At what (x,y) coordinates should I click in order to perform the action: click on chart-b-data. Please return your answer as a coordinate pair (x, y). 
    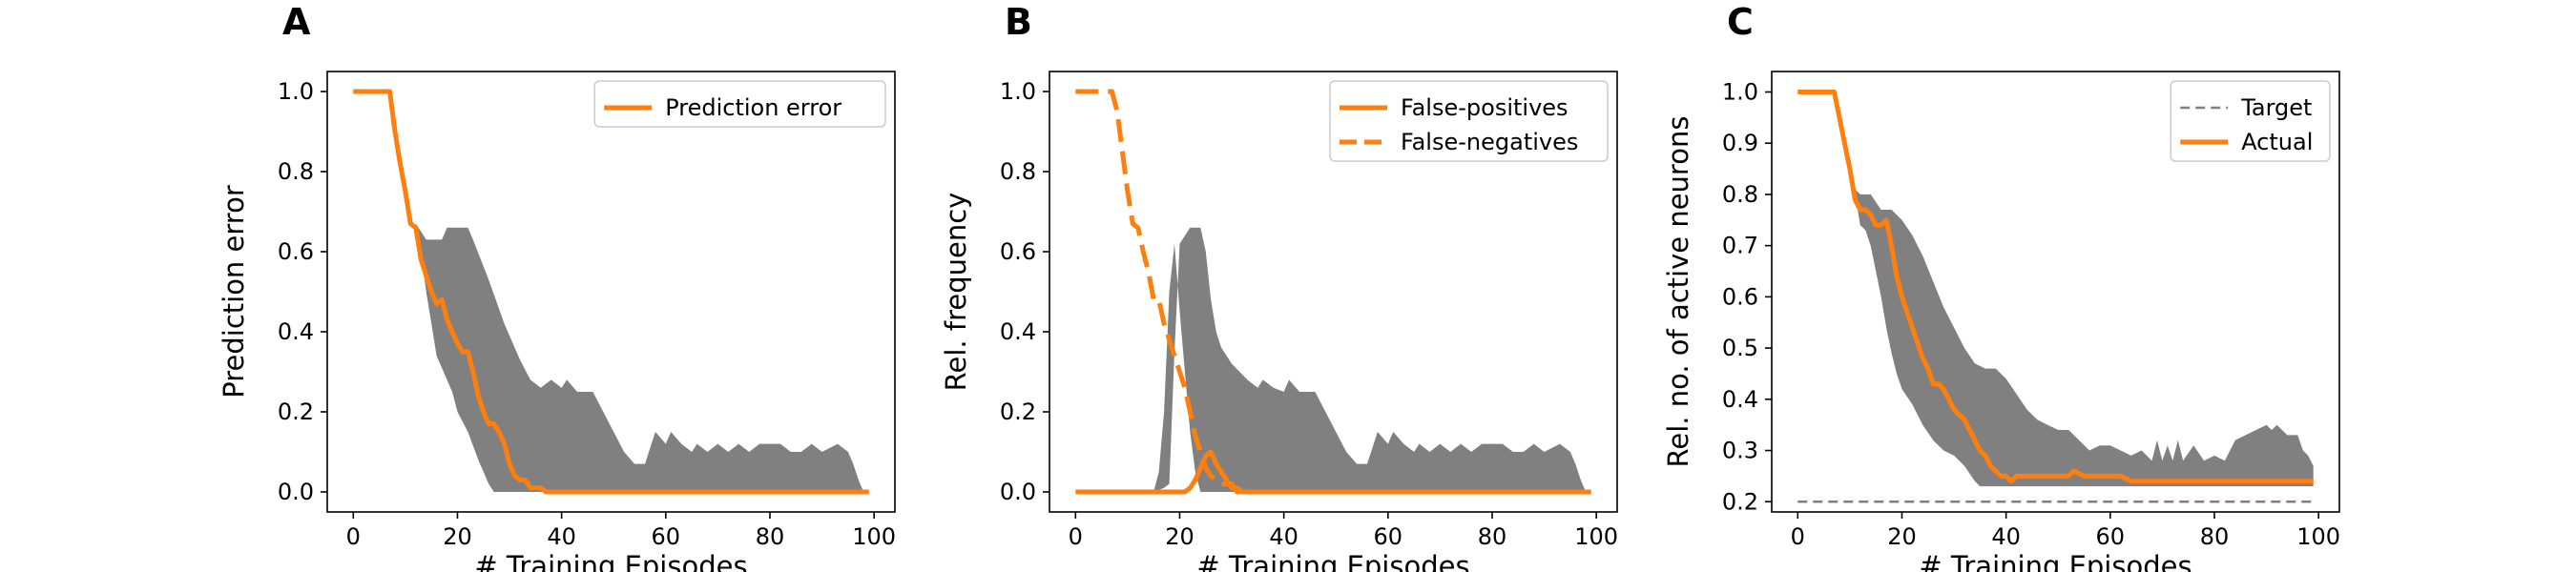
    Looking at the image, I should click on (1333, 292).